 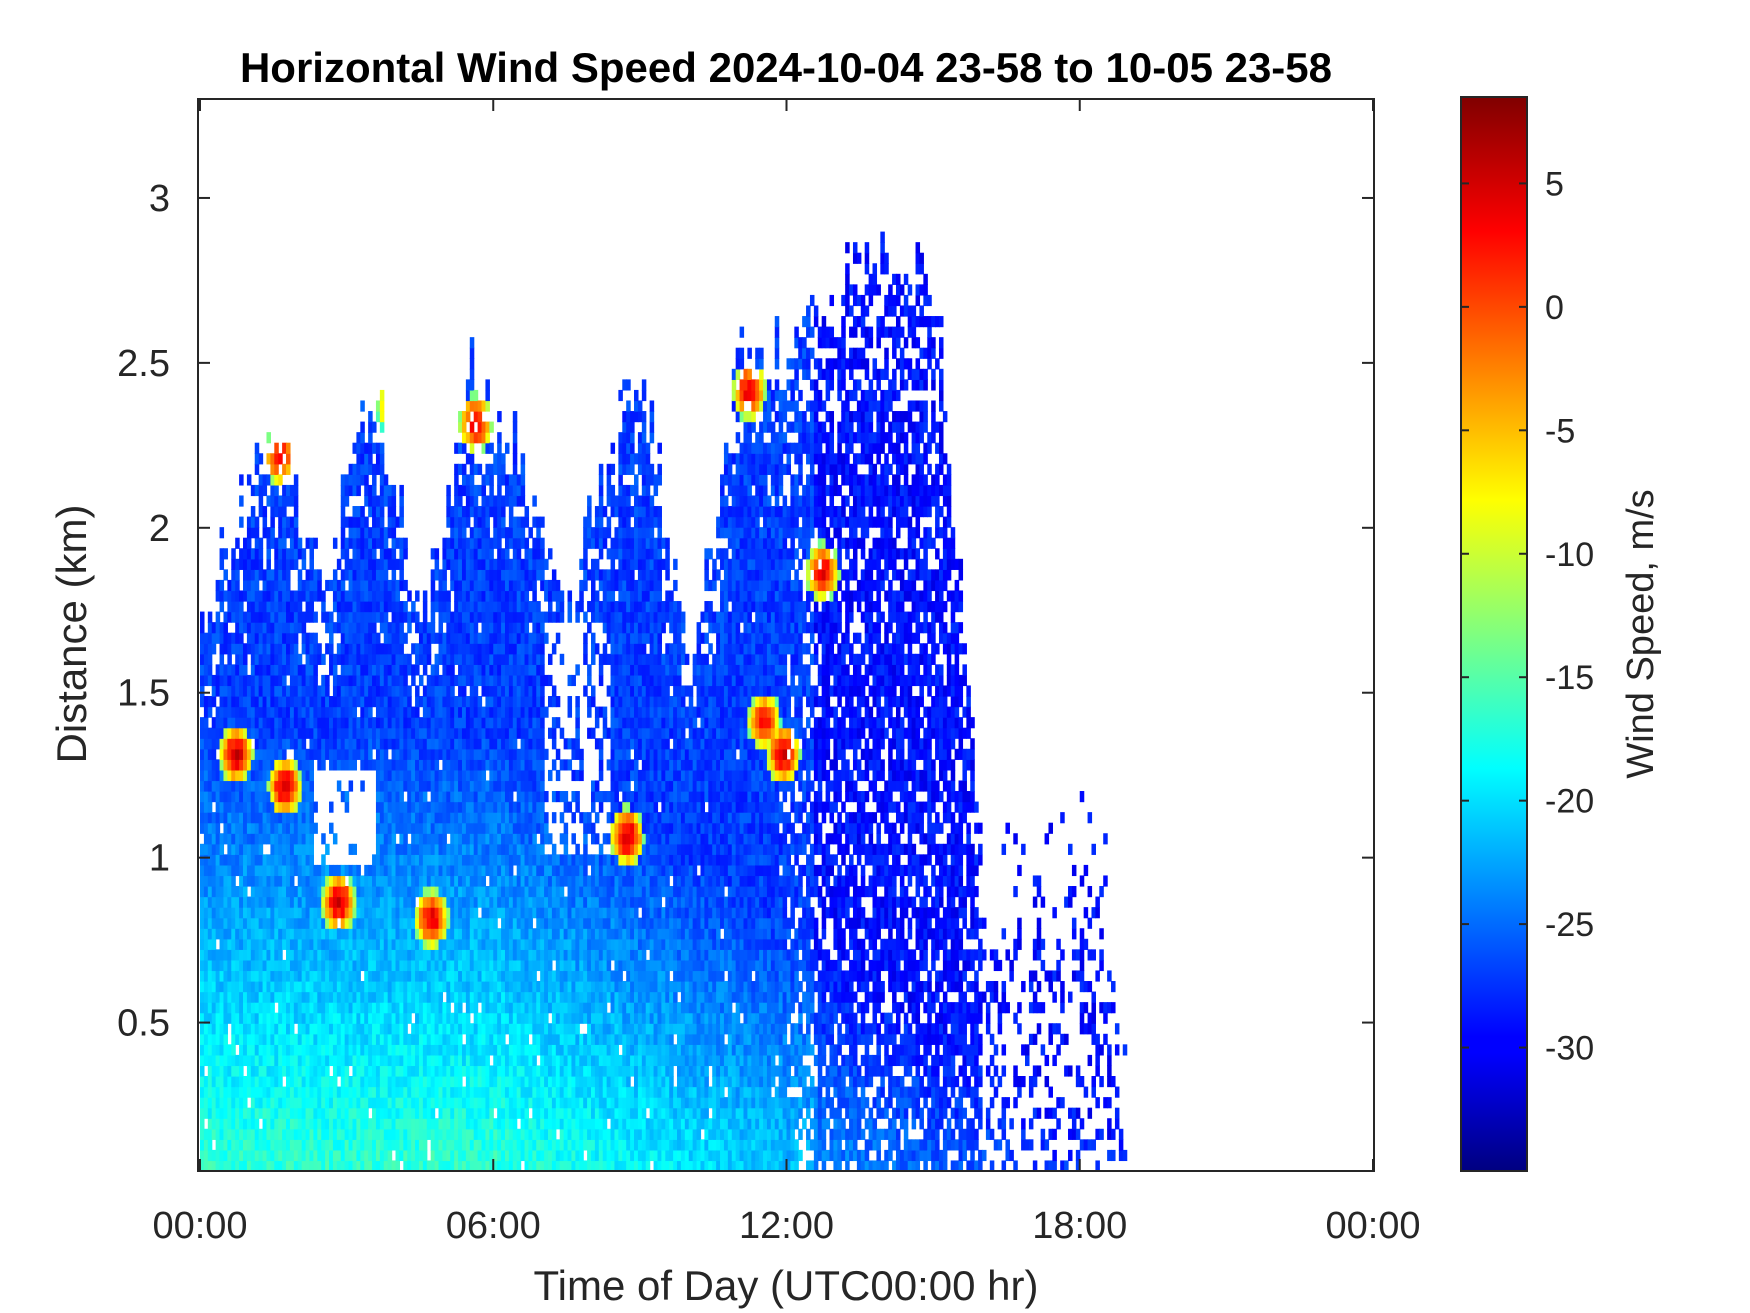 What do you see at coordinates (1554, 184) in the screenshot?
I see `colorbar-tick-label: 5` at bounding box center [1554, 184].